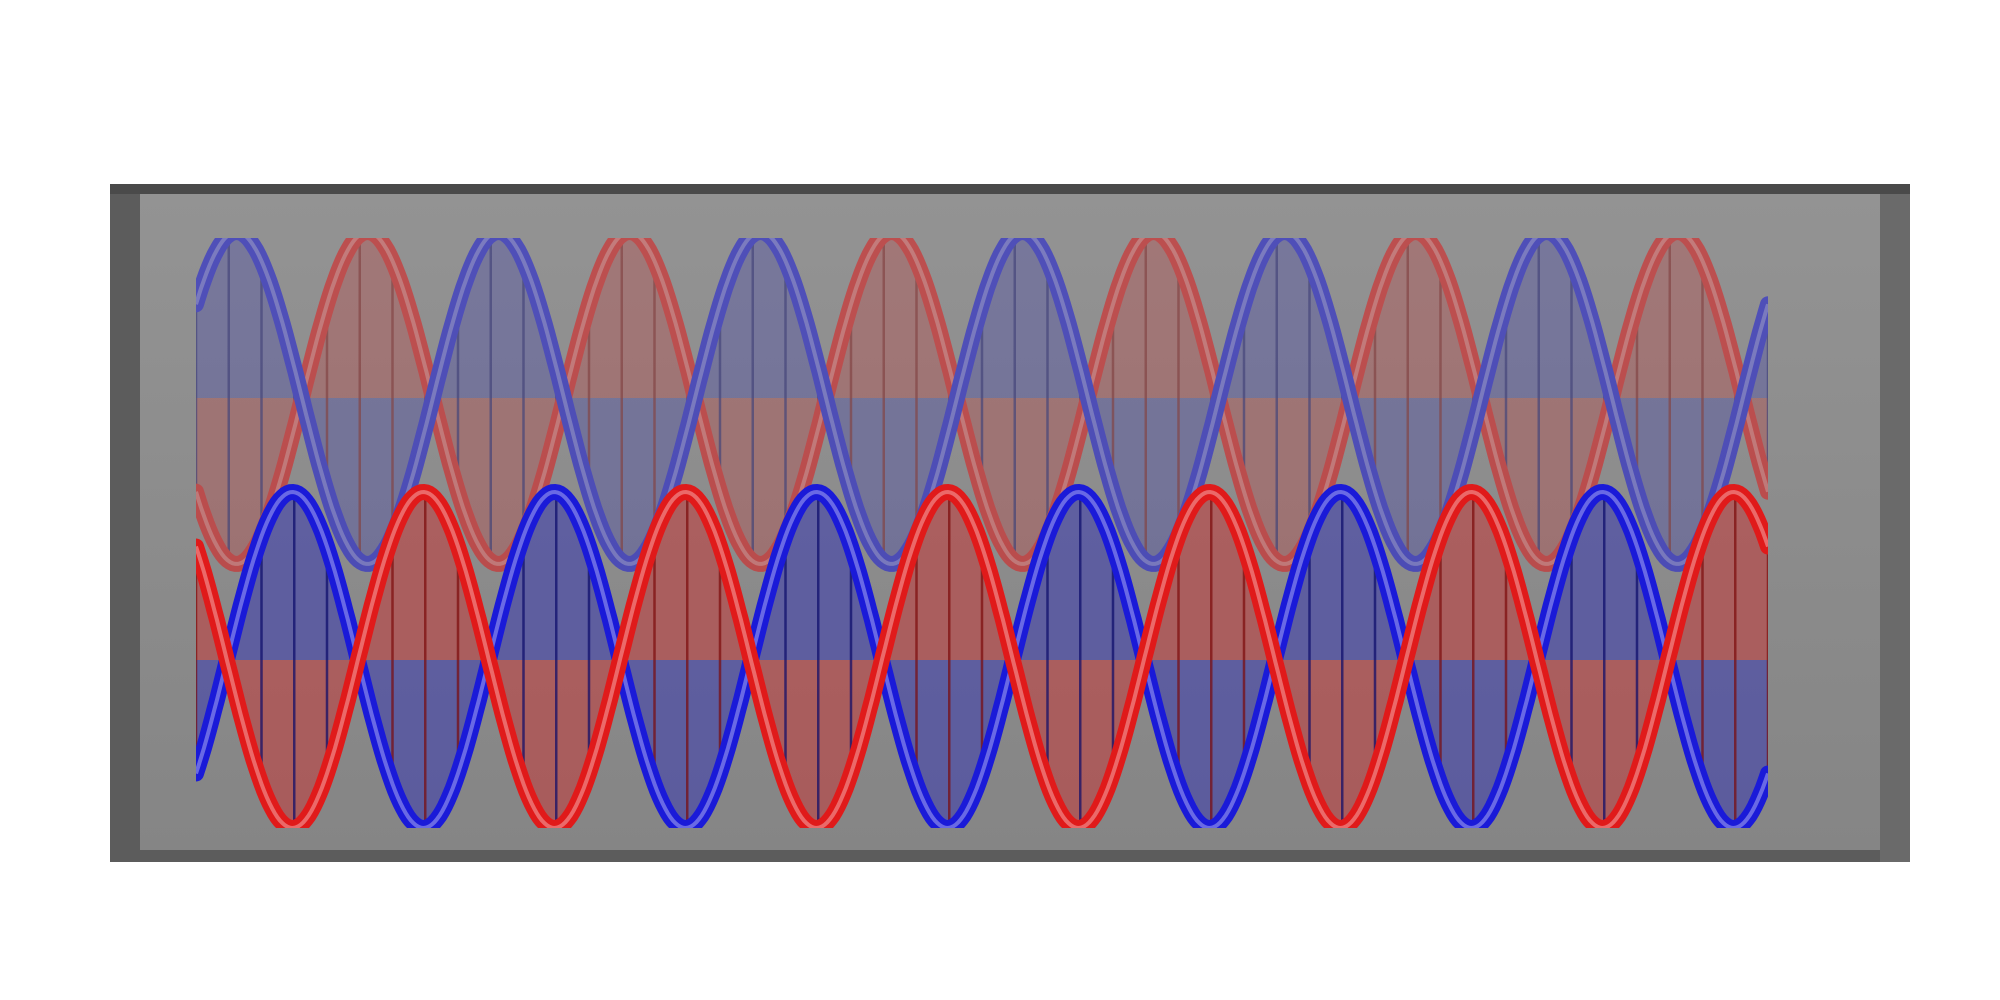 Image resolution: width=2000 pixels, height=1000 pixels. What do you see at coordinates (1010, 189) in the screenshot?
I see `box-top-edge` at bounding box center [1010, 189].